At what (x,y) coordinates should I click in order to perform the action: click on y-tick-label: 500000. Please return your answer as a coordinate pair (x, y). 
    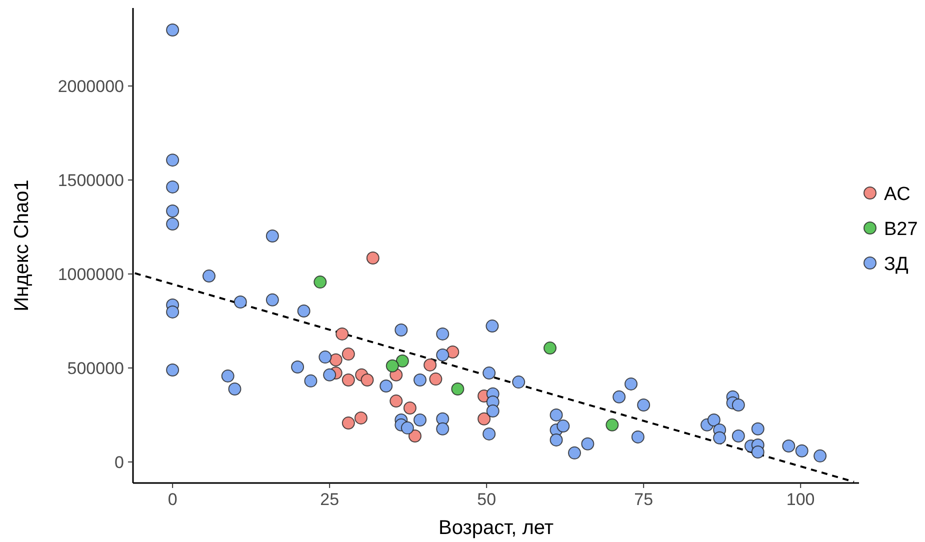
    Looking at the image, I should click on (95, 368).